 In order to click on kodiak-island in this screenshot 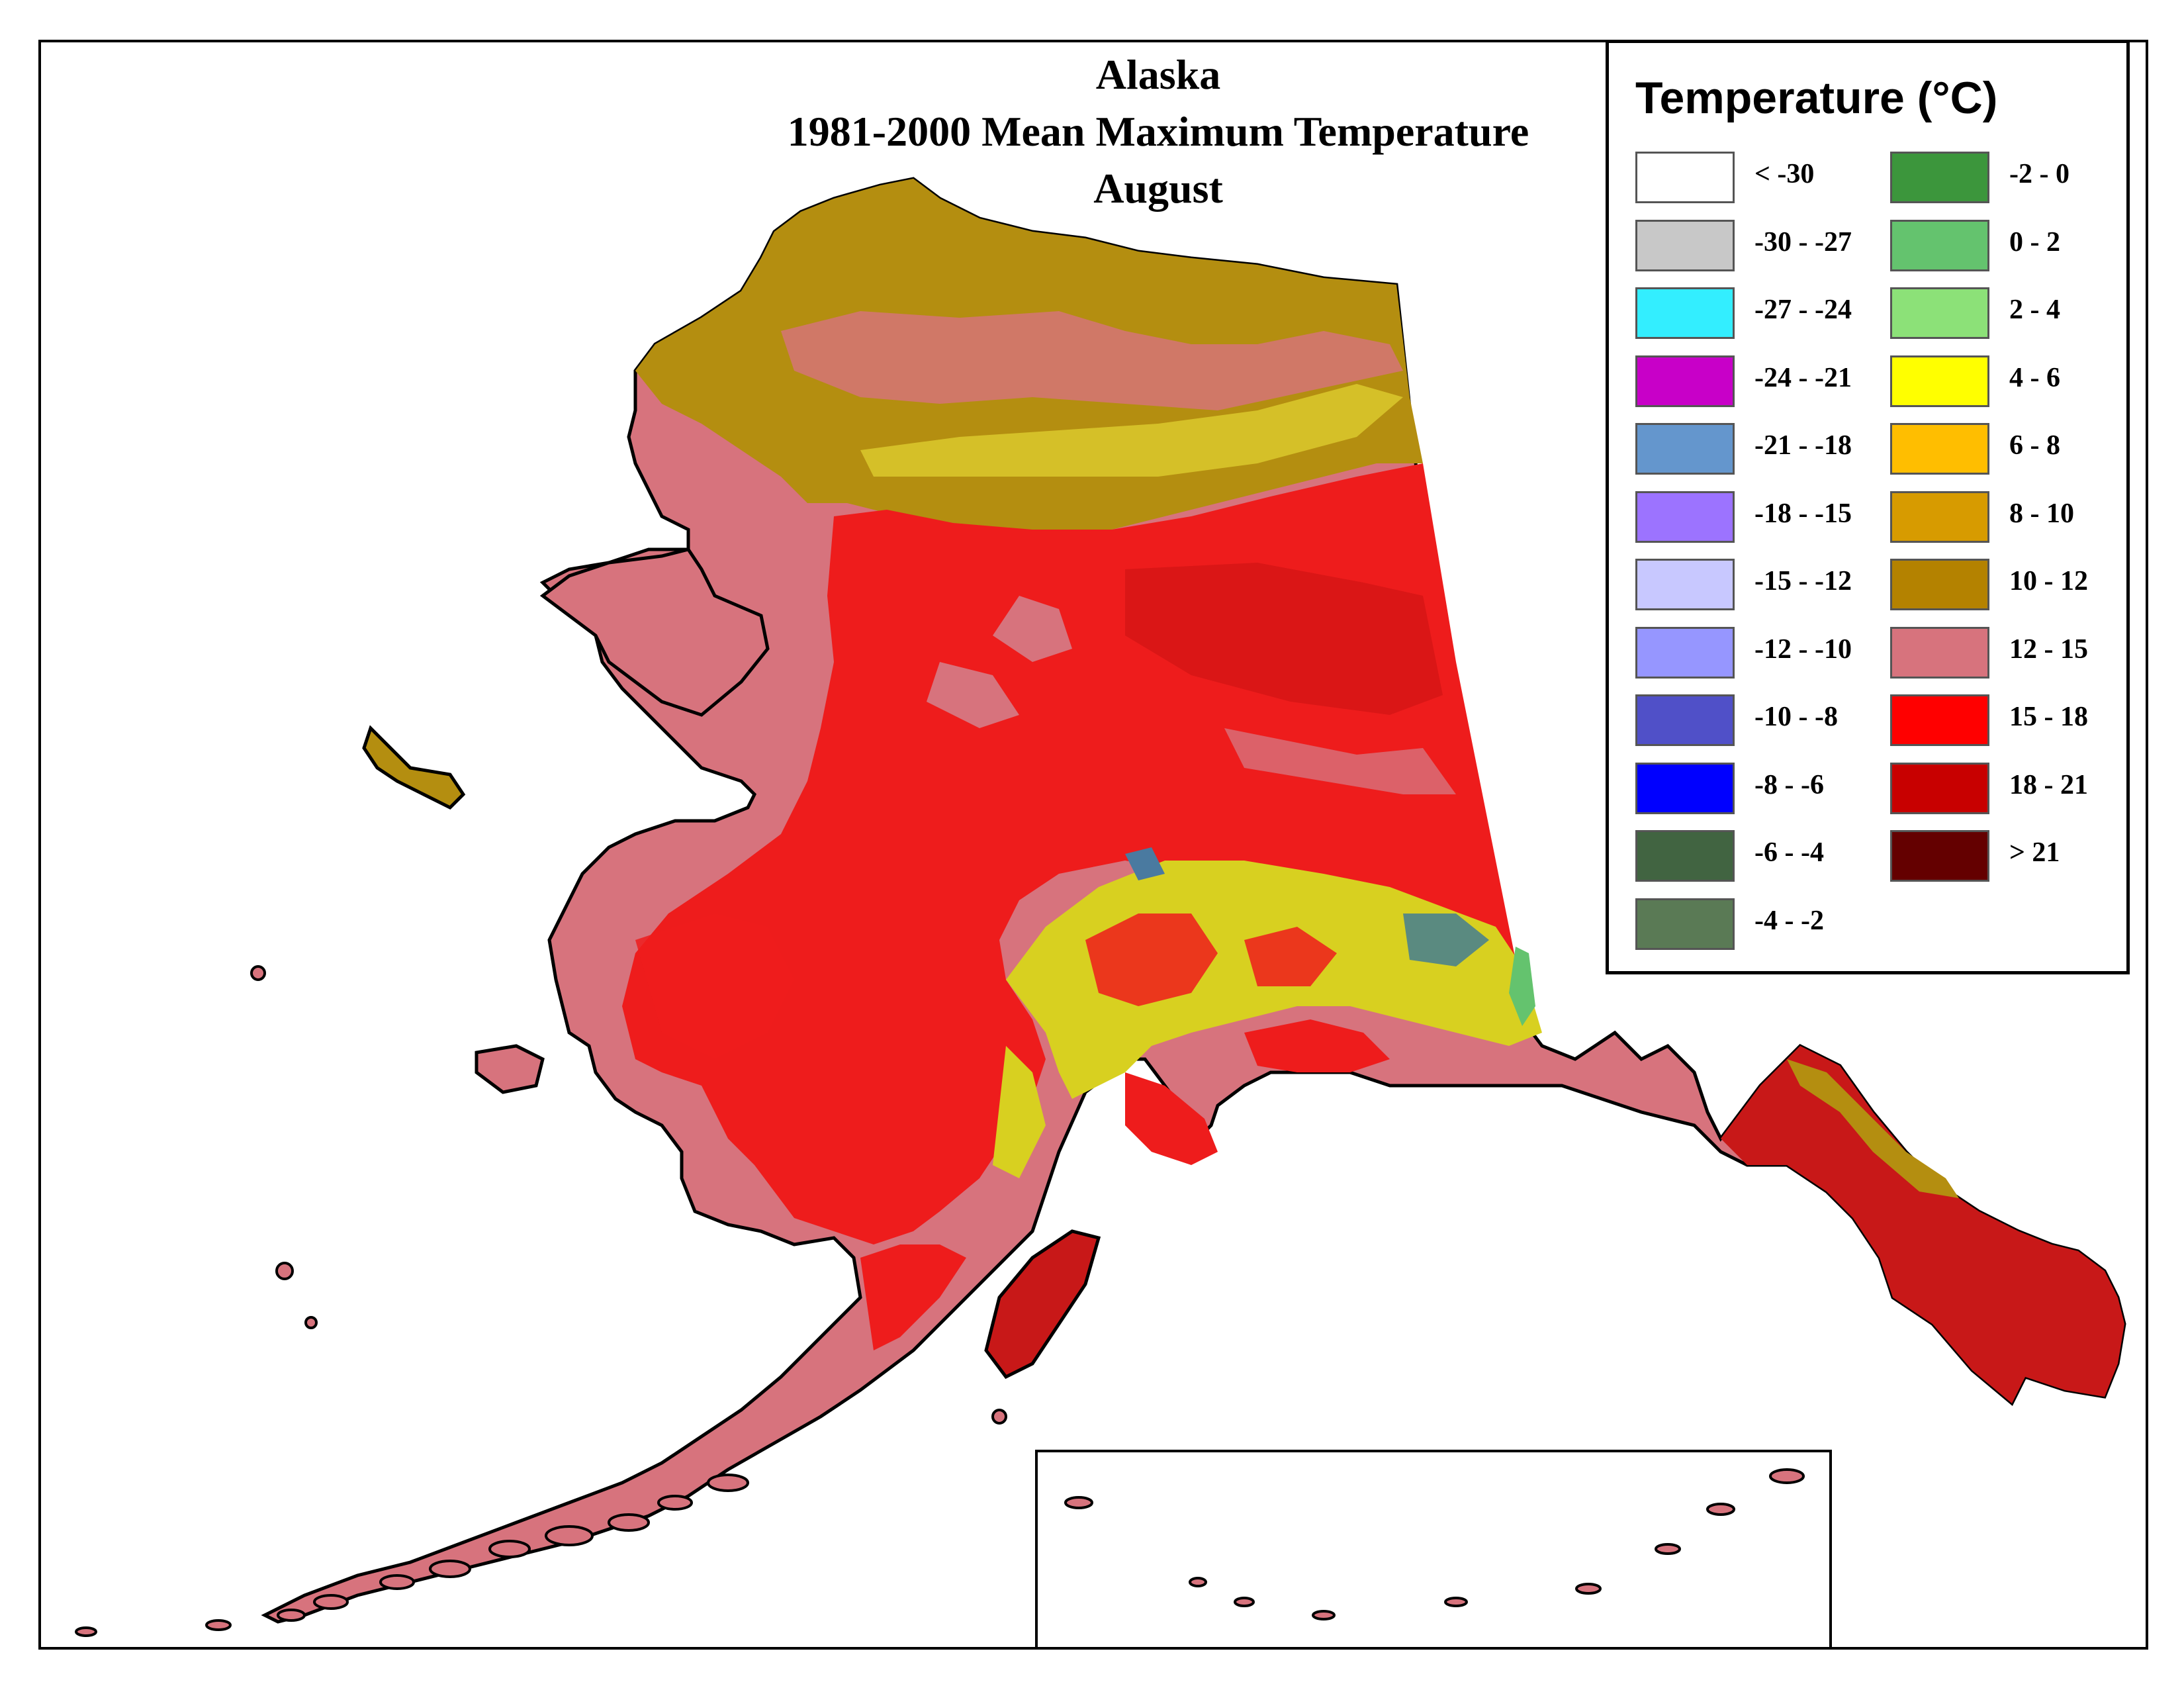, I will do `click(1042, 1304)`.